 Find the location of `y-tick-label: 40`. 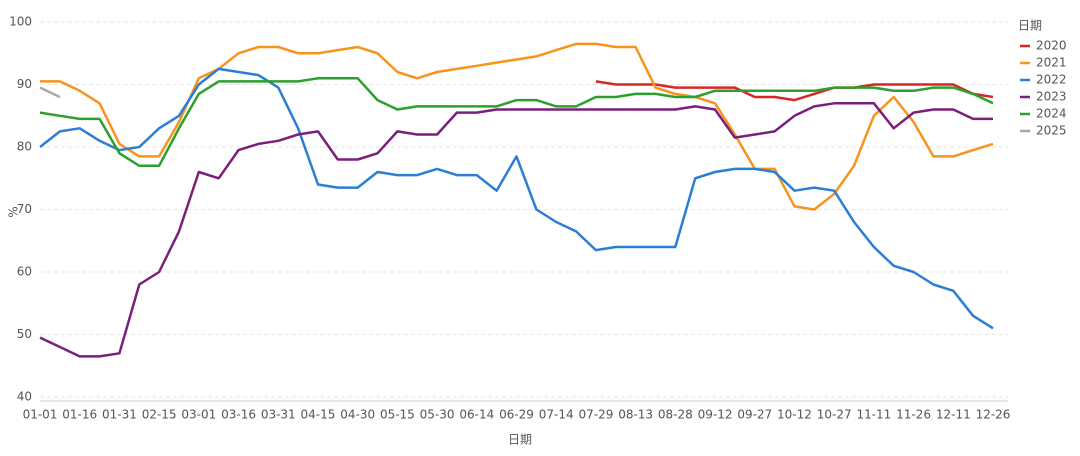

y-tick-label: 40 is located at coordinates (24, 397).